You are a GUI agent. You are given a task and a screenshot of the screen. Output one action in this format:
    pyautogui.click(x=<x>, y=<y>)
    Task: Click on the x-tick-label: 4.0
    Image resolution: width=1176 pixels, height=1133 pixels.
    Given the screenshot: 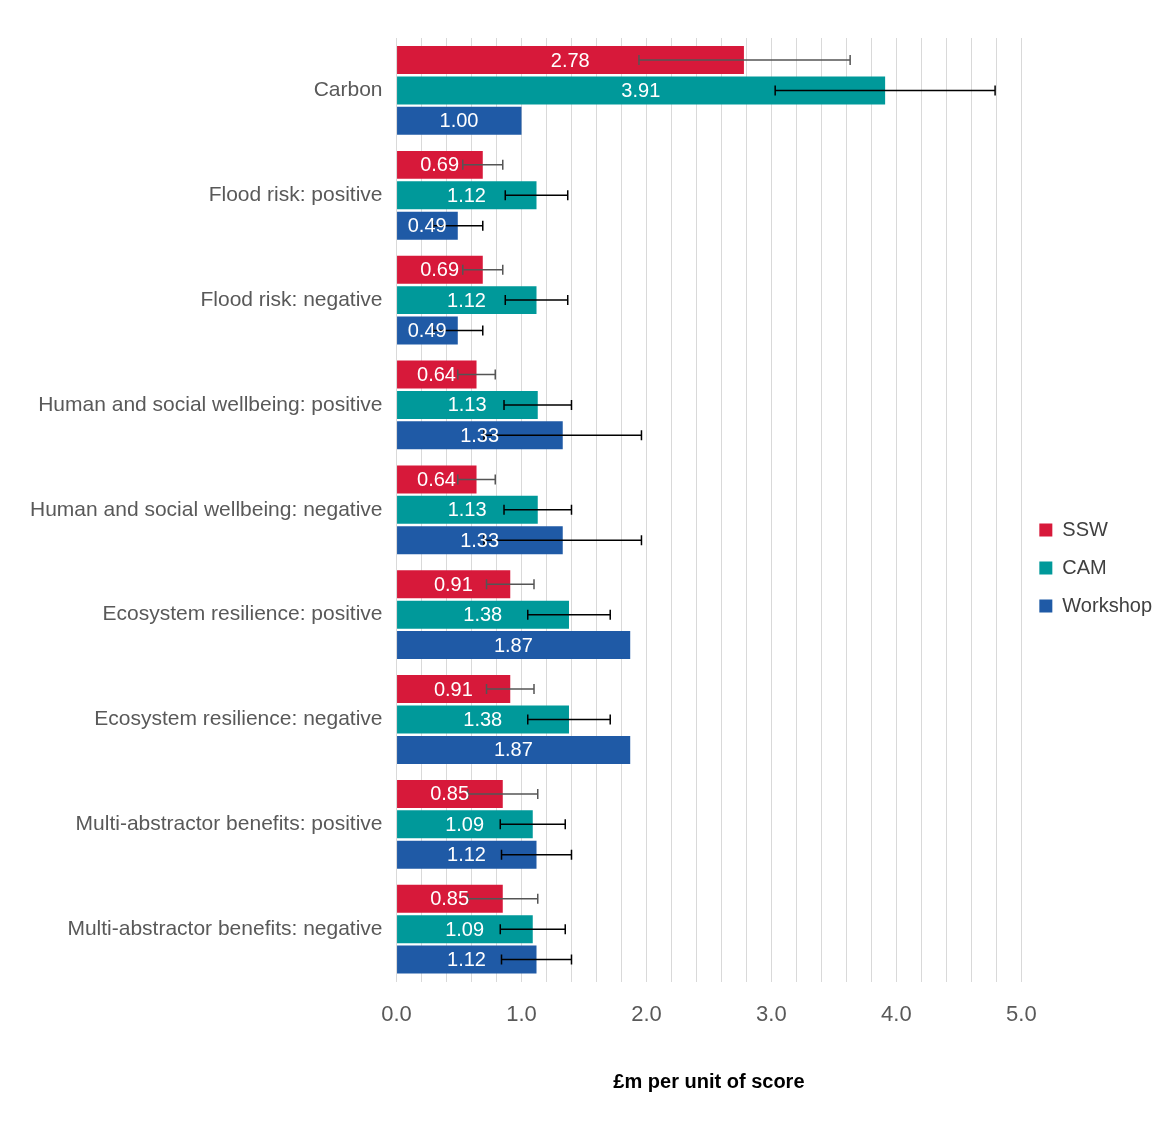 What is the action you would take?
    pyautogui.click(x=896, y=1013)
    